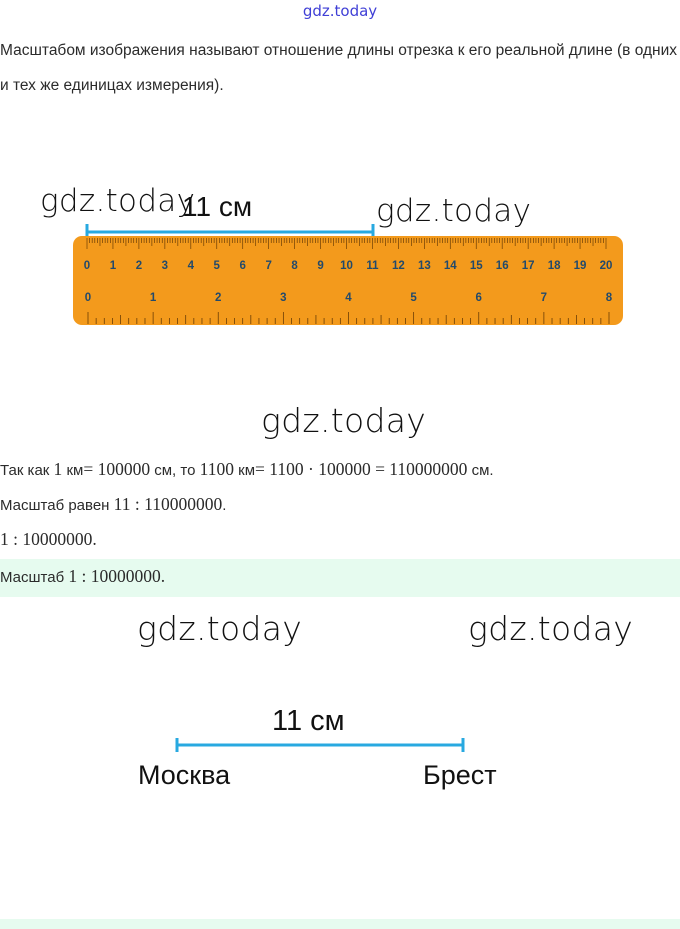  What do you see at coordinates (424, 266) in the screenshot?
I see `ruler-top-tick-label: 13` at bounding box center [424, 266].